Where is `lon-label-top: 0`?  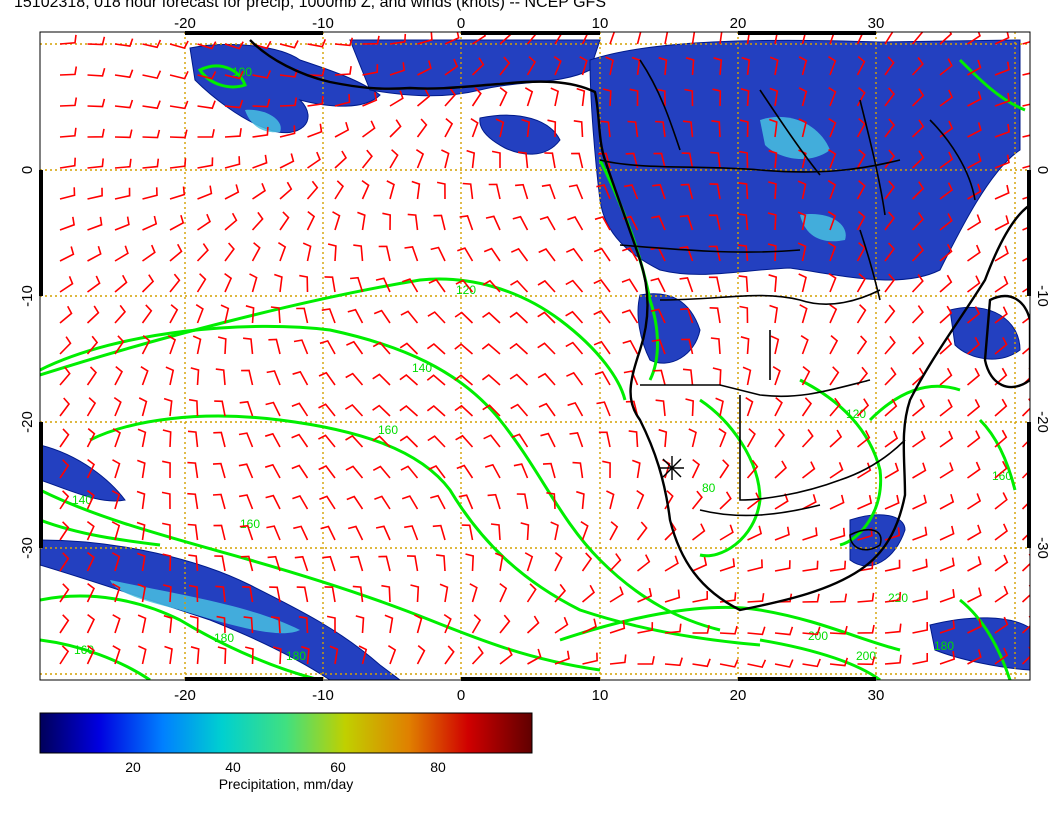
lon-label-top: 0 is located at coordinates (461, 23).